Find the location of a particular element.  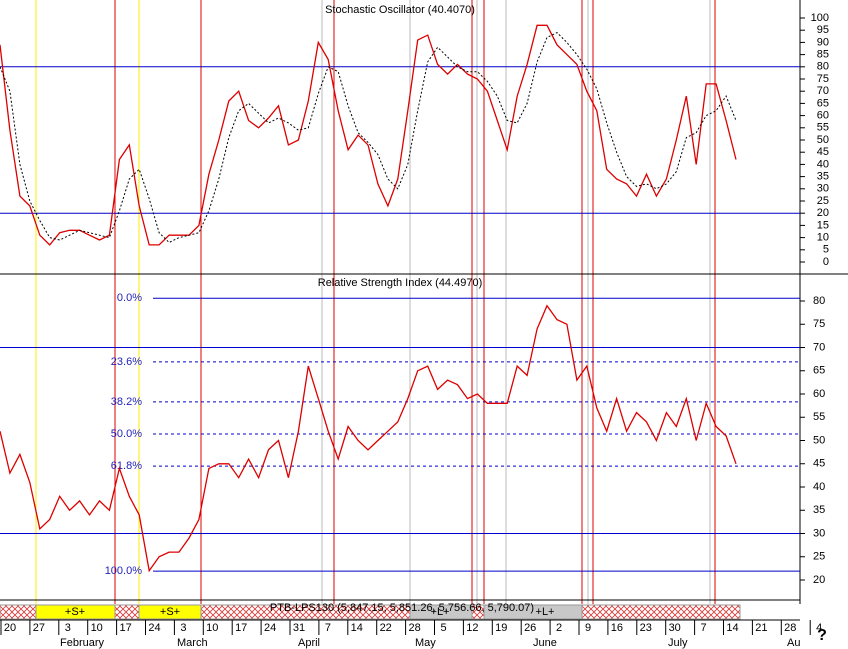

y-tick-label: 90 is located at coordinates (823, 42).